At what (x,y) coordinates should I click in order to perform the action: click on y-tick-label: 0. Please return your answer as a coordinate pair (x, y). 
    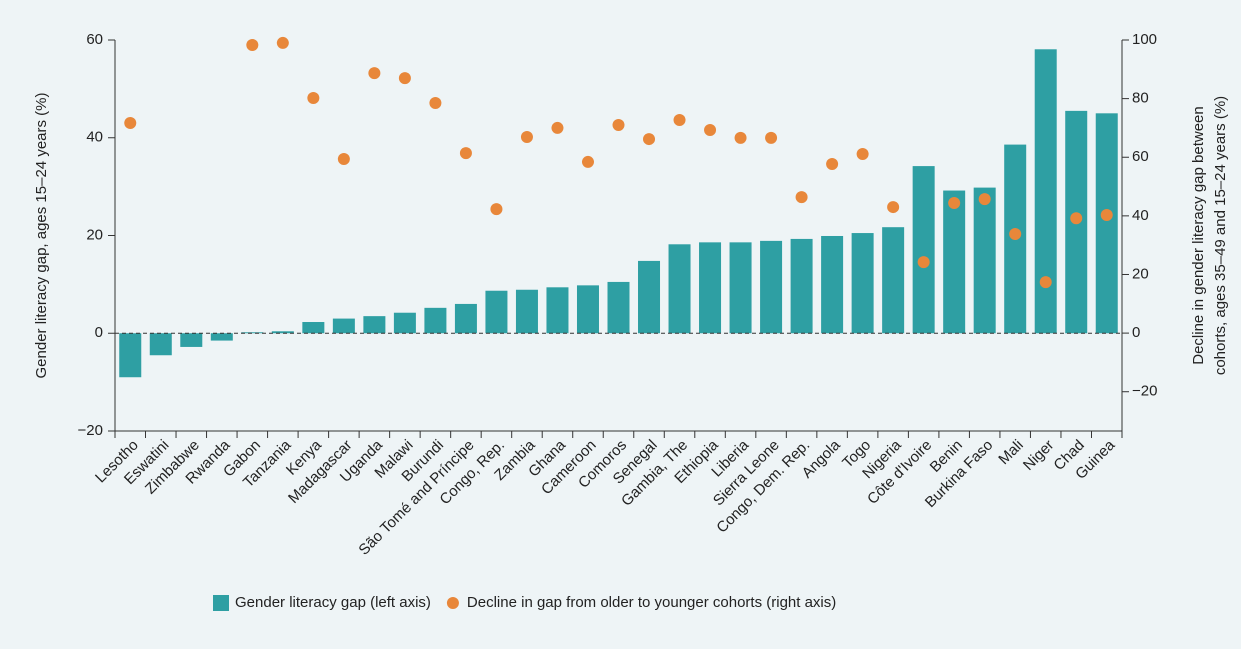
    Looking at the image, I should click on (99, 332).